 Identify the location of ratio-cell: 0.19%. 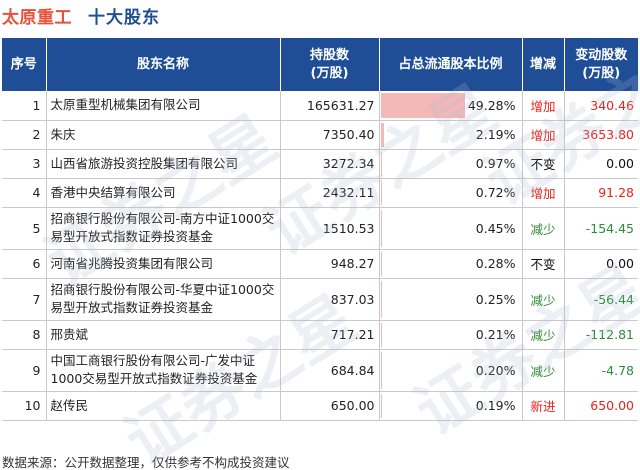
(451, 406).